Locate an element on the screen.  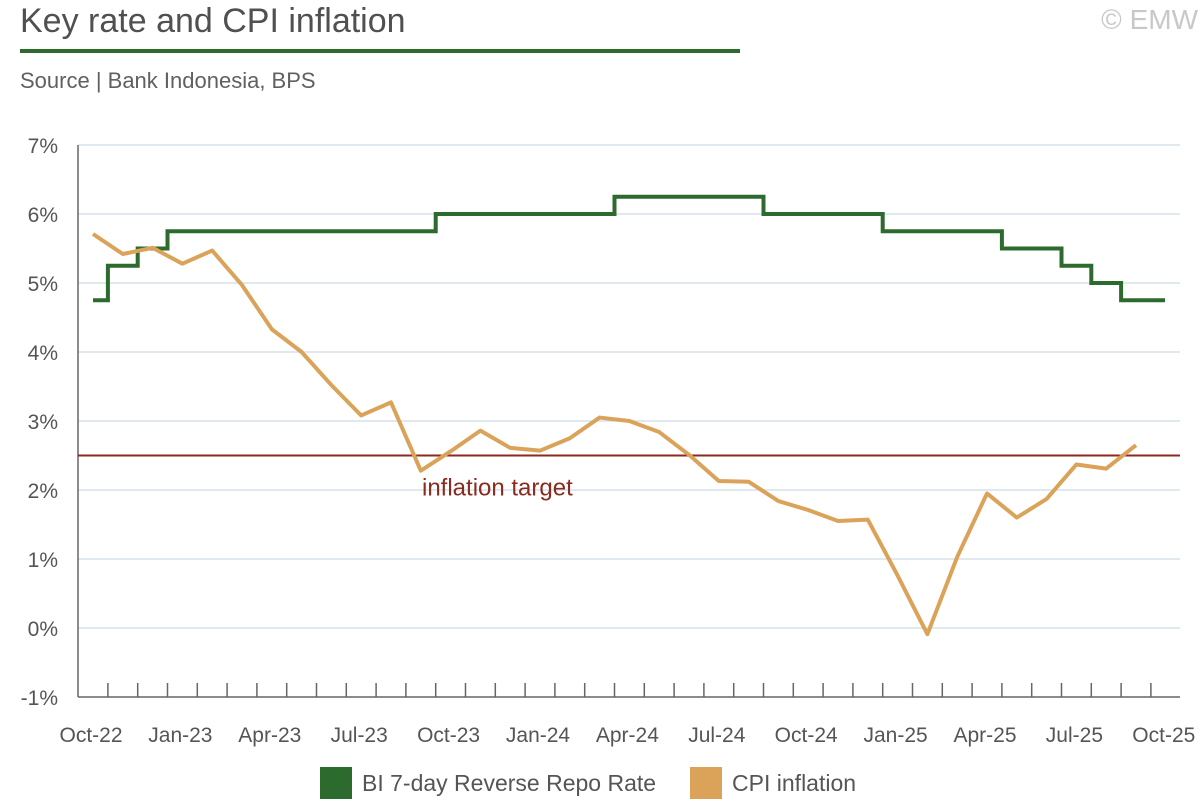
x-tick-label: Oct-23 is located at coordinates (448, 735).